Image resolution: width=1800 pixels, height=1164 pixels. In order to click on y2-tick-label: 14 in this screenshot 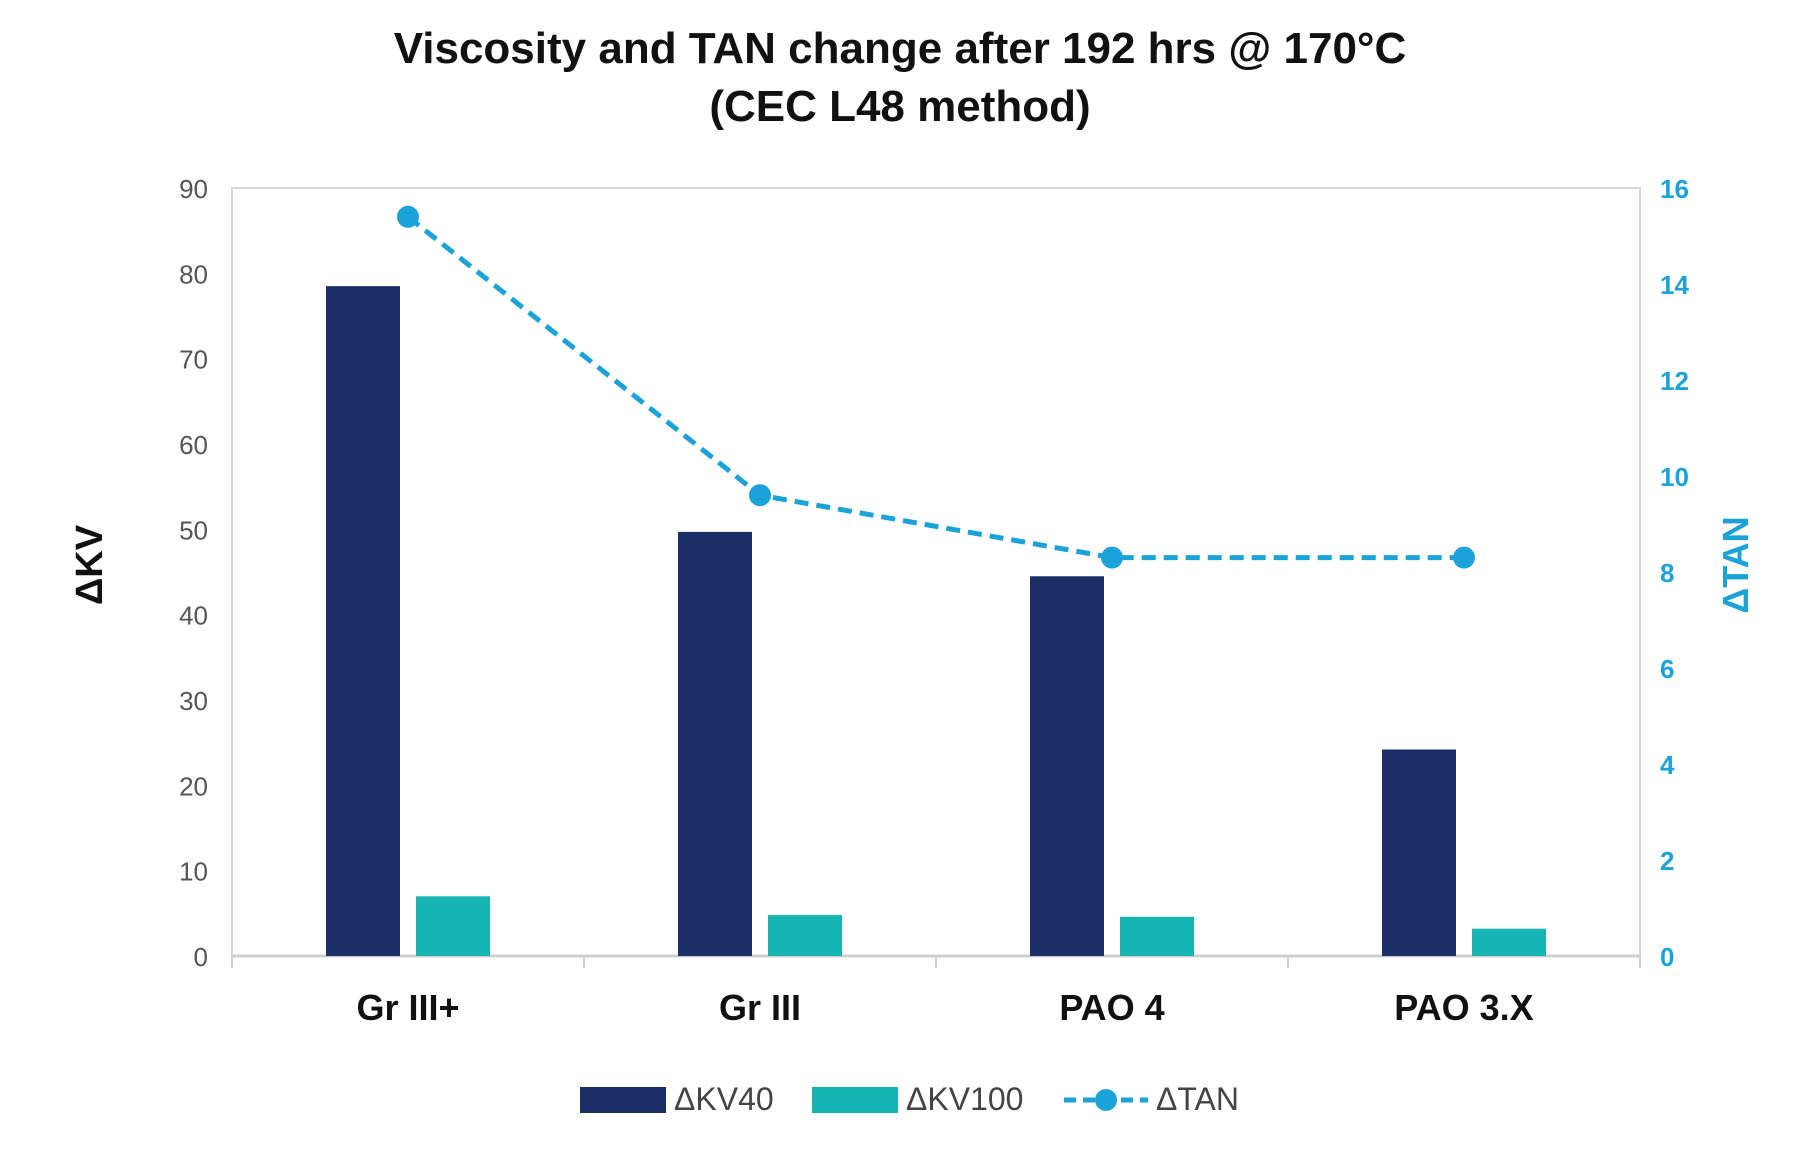, I will do `click(1674, 285)`.